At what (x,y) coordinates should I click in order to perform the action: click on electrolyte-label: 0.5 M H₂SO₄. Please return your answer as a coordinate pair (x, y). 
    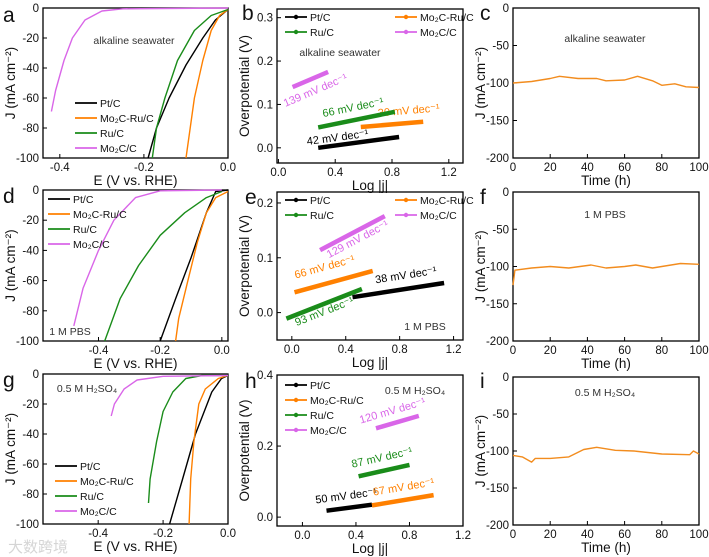
    Looking at the image, I should click on (605, 393).